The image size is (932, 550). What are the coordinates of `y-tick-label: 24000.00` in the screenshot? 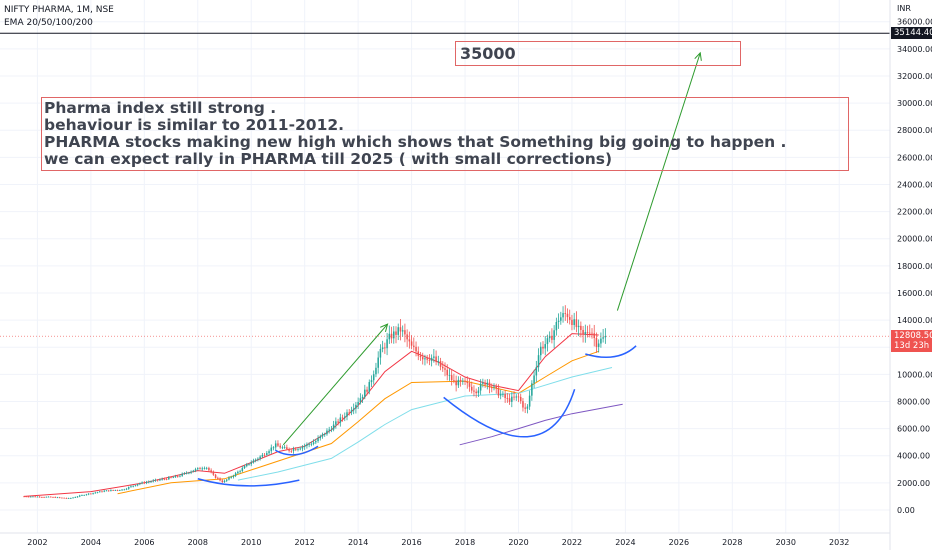 It's located at (914, 184).